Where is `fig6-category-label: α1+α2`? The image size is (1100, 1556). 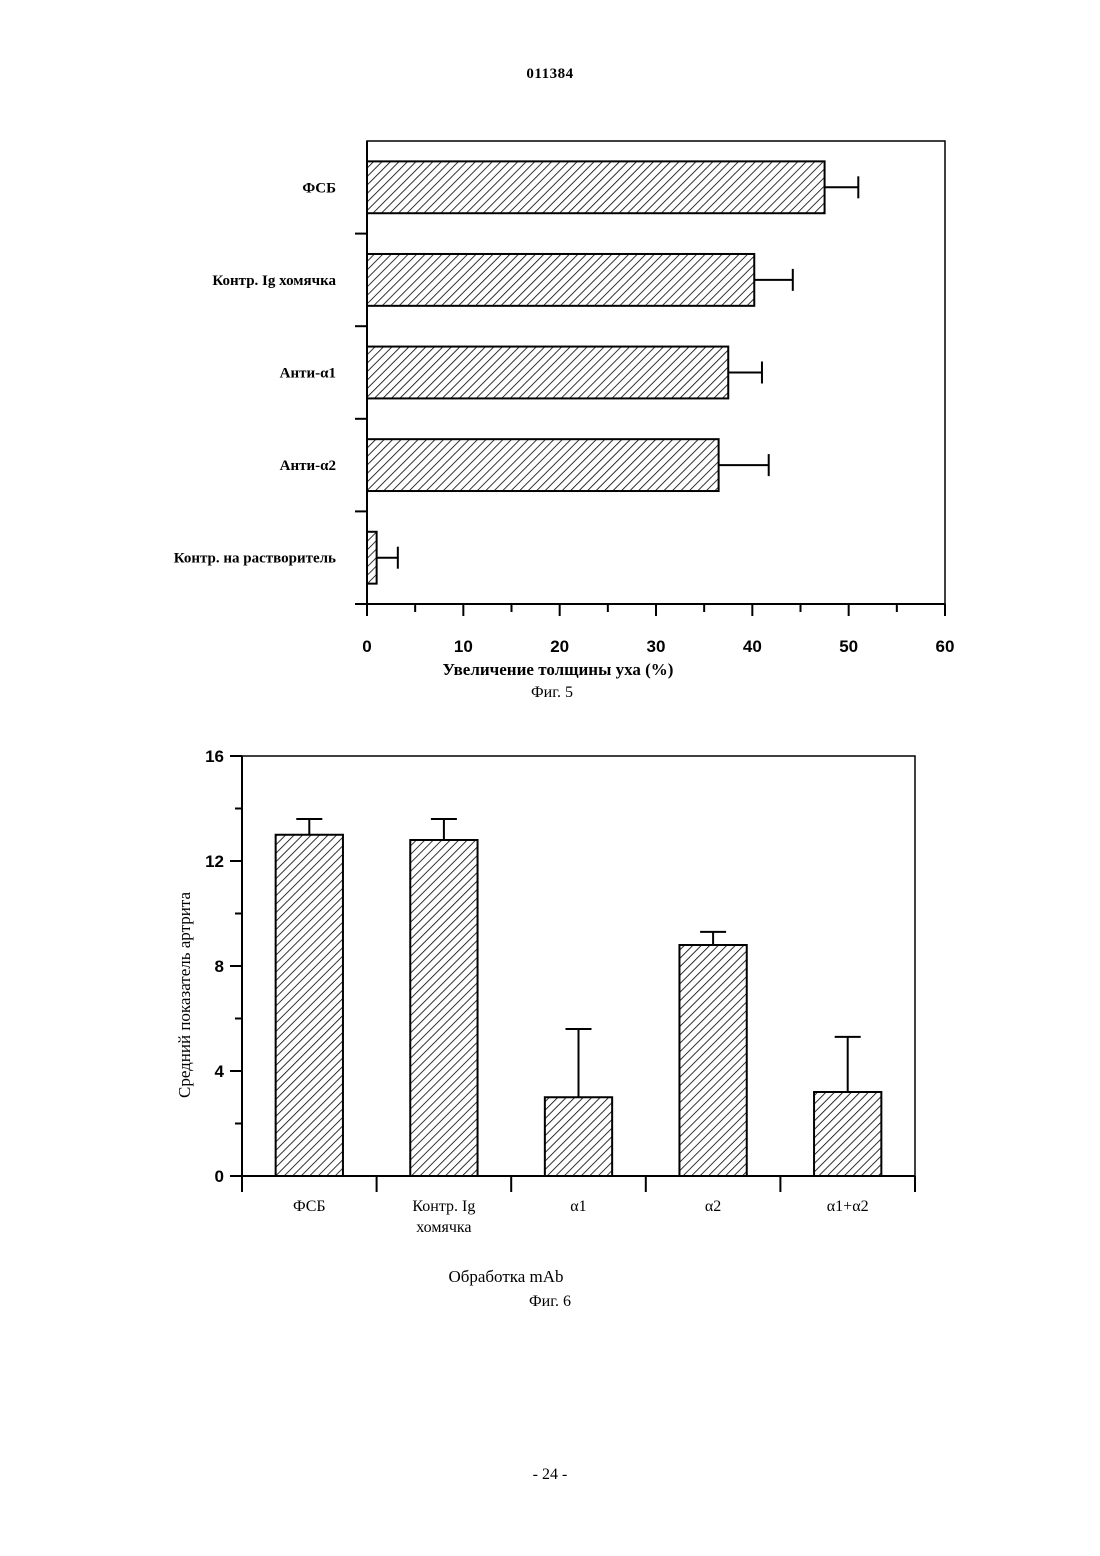 fig6-category-label: α1+α2 is located at coordinates (848, 1206).